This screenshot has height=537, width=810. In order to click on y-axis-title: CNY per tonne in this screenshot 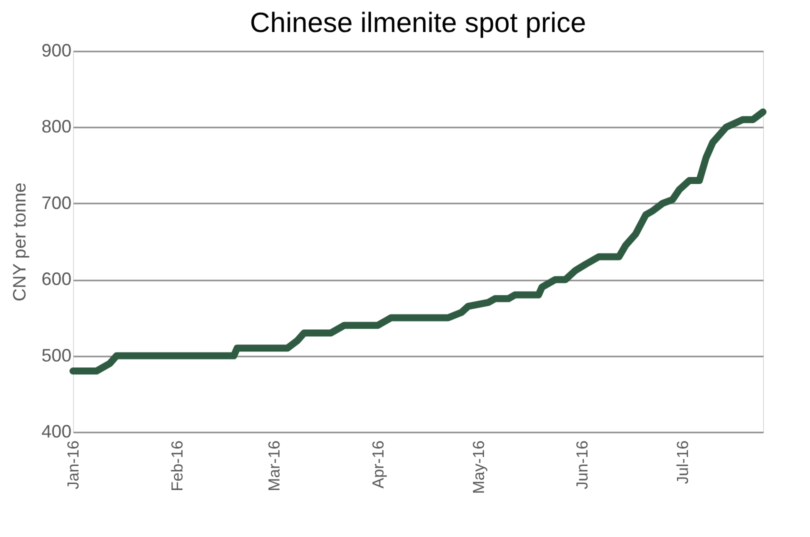, I will do `click(19, 242)`.